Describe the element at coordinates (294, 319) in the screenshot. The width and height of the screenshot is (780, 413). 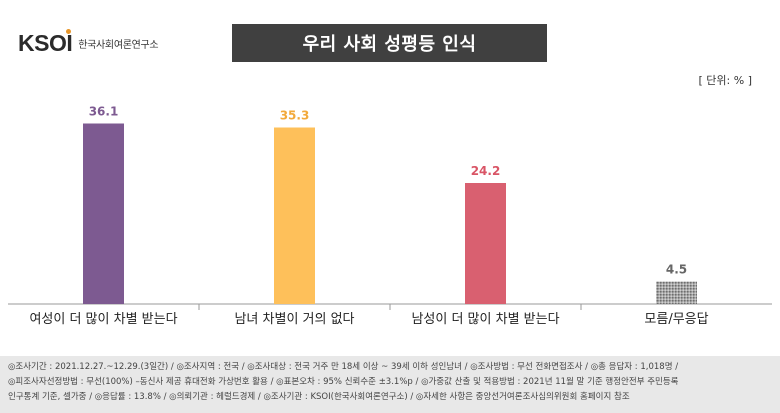
I see `category-label-2: 남녀 차별이 거의 없다` at that location.